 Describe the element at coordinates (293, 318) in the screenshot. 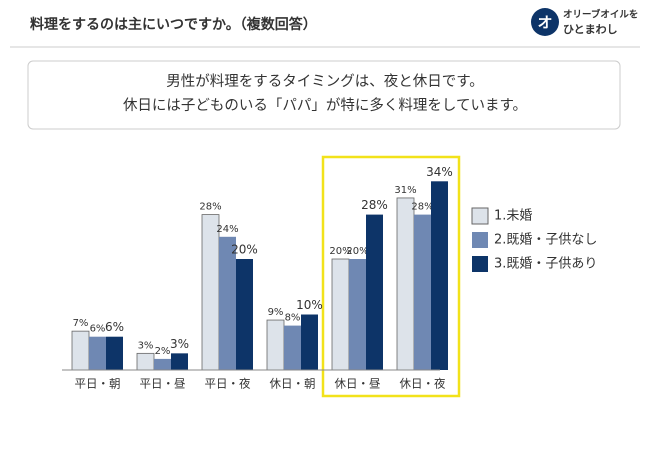

I see `value-label: 8%` at that location.